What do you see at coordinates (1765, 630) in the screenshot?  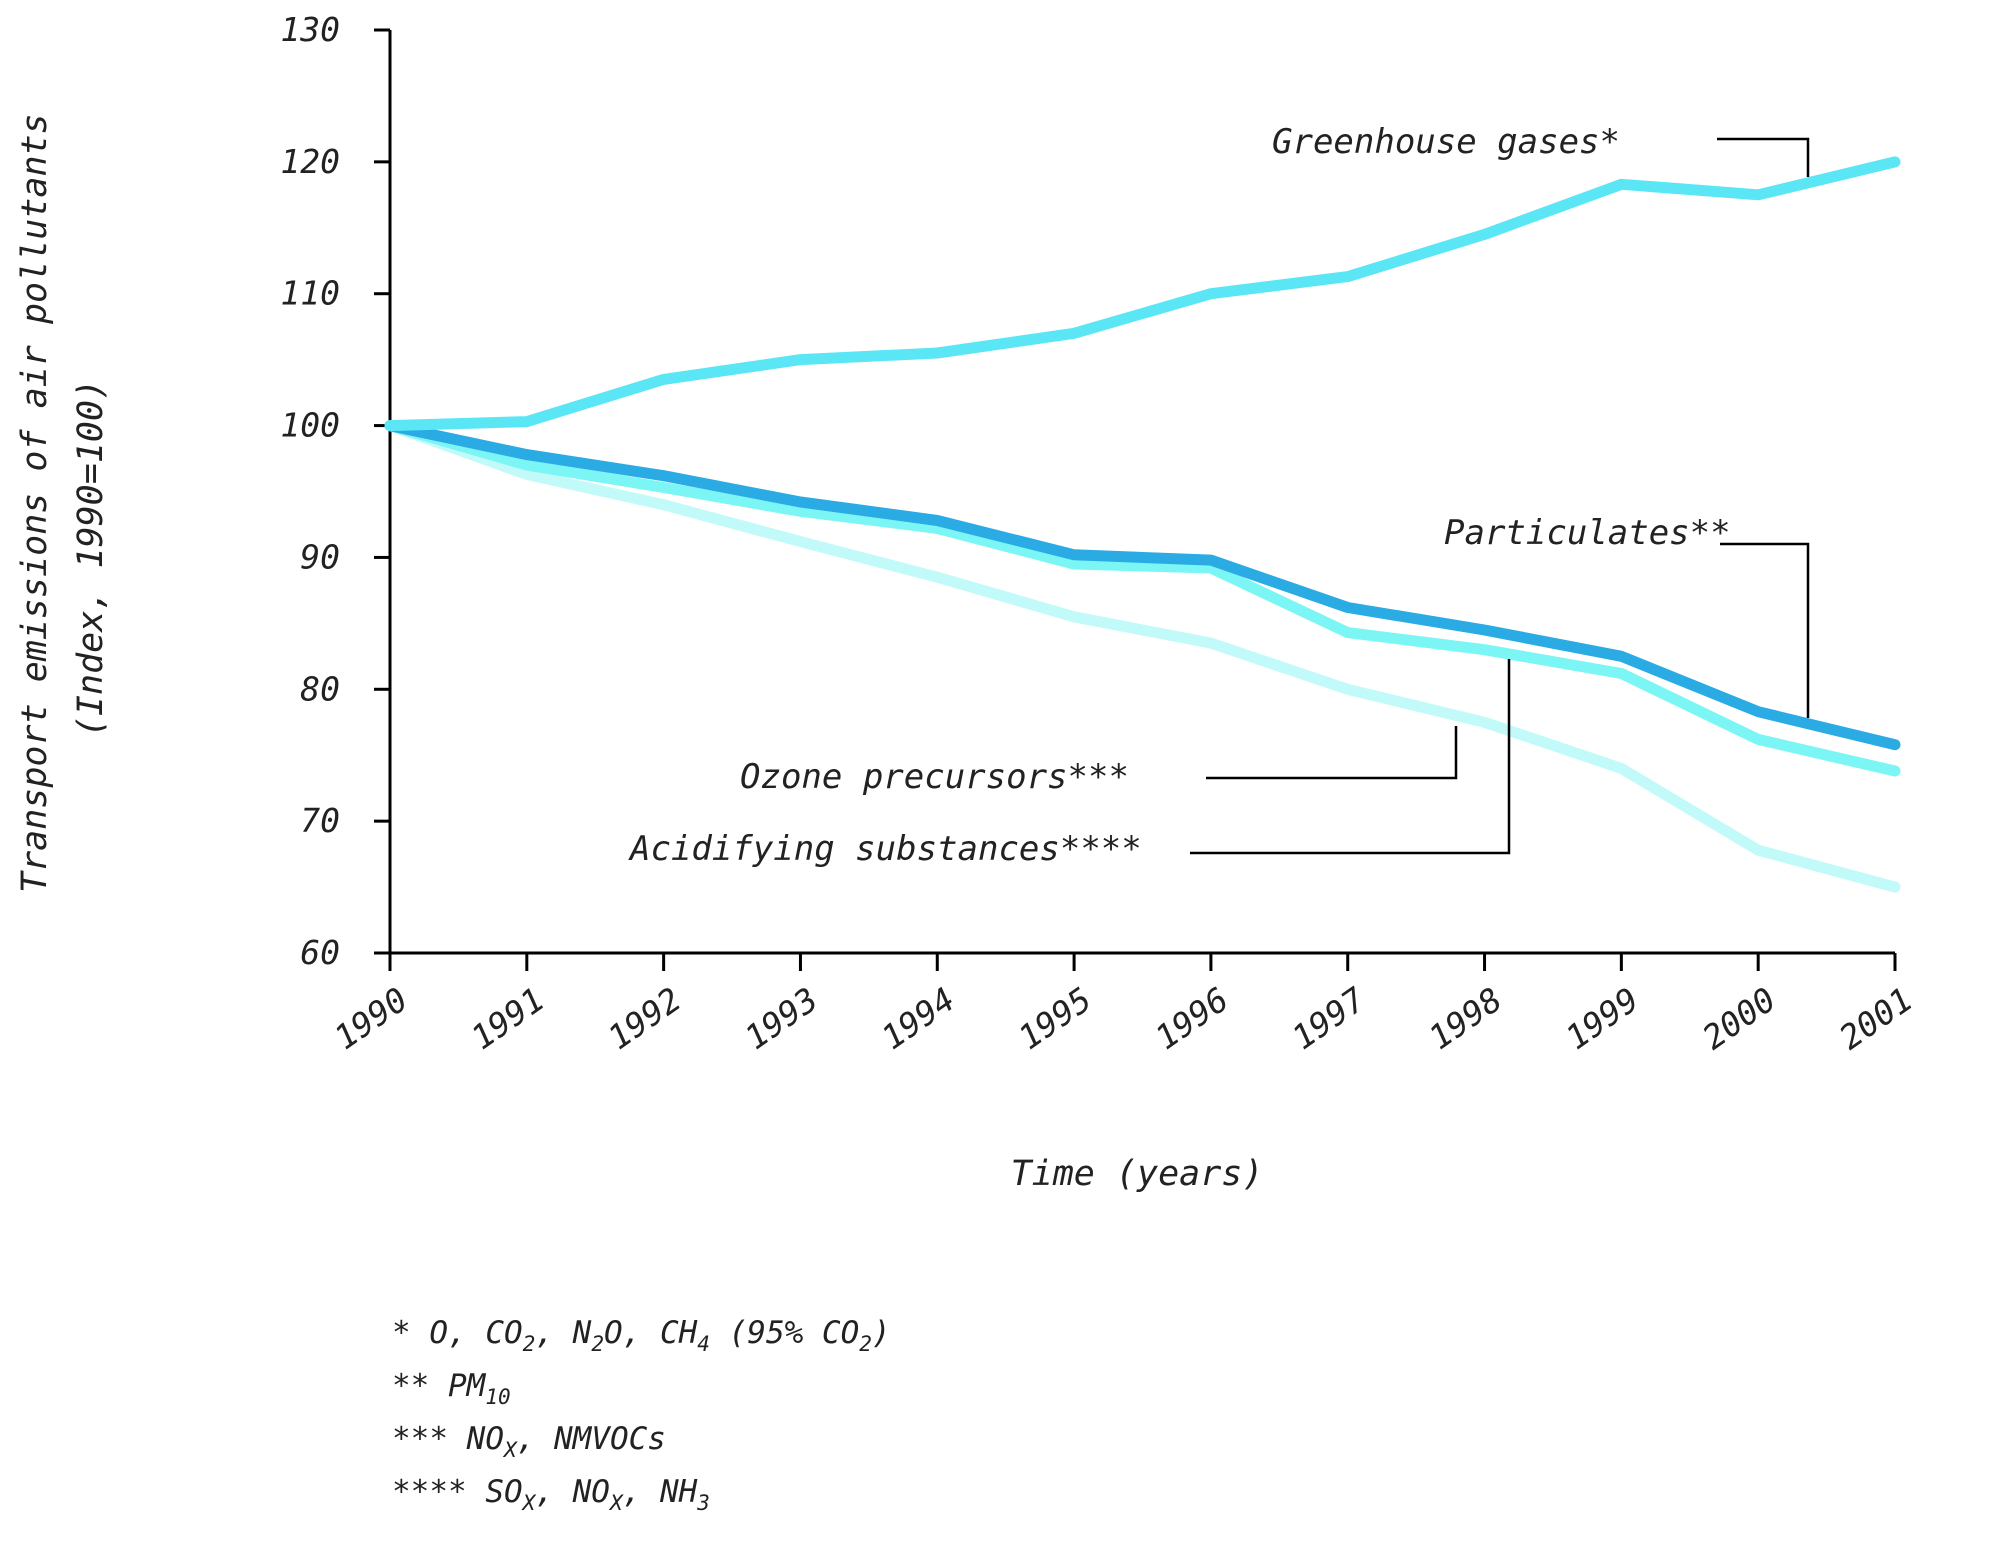 I see `leader-particulates` at bounding box center [1765, 630].